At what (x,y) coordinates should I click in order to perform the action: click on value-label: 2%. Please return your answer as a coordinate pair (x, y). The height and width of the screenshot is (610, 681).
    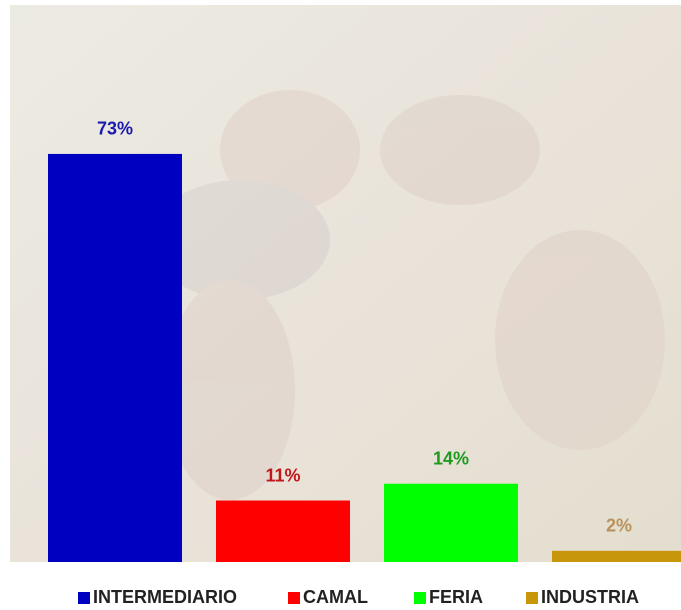
    Looking at the image, I should click on (619, 526).